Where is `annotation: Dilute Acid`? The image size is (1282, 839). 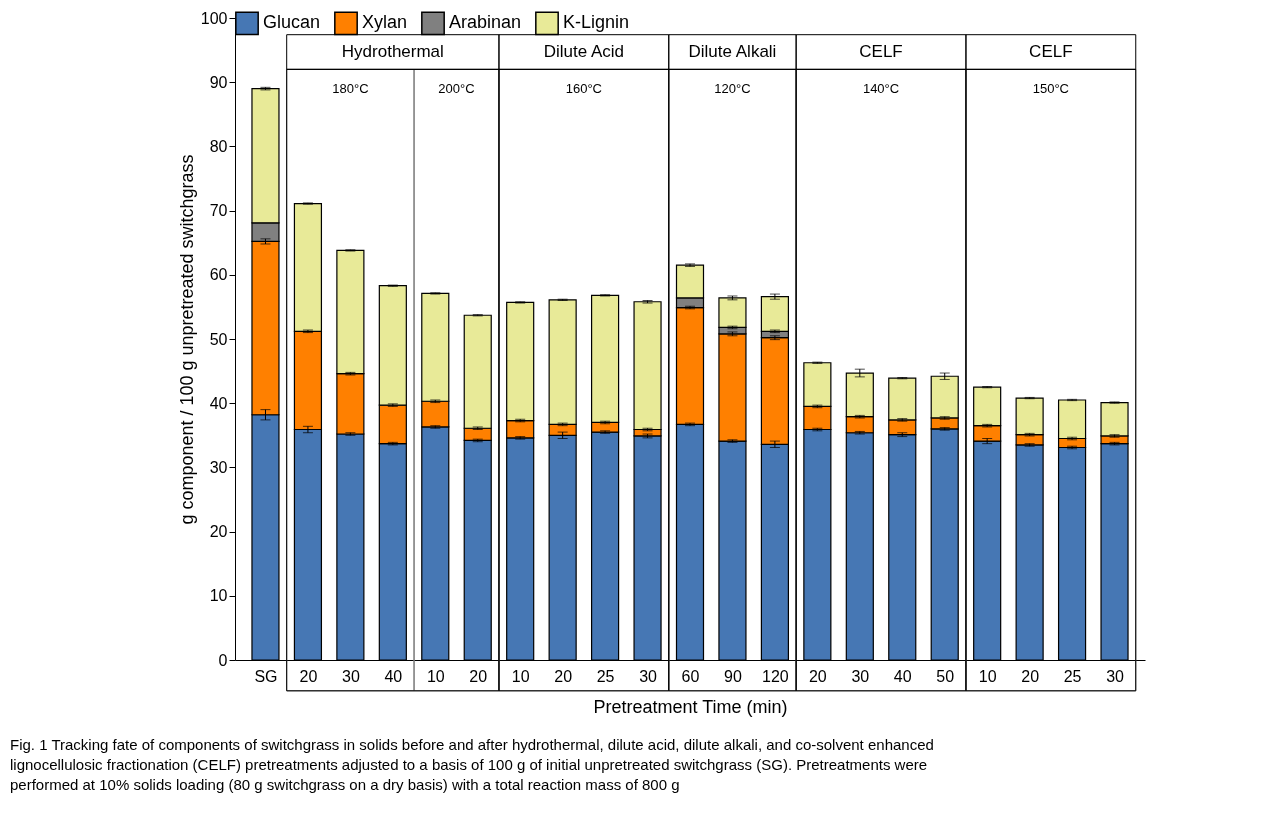 annotation: Dilute Acid is located at coordinates (584, 52).